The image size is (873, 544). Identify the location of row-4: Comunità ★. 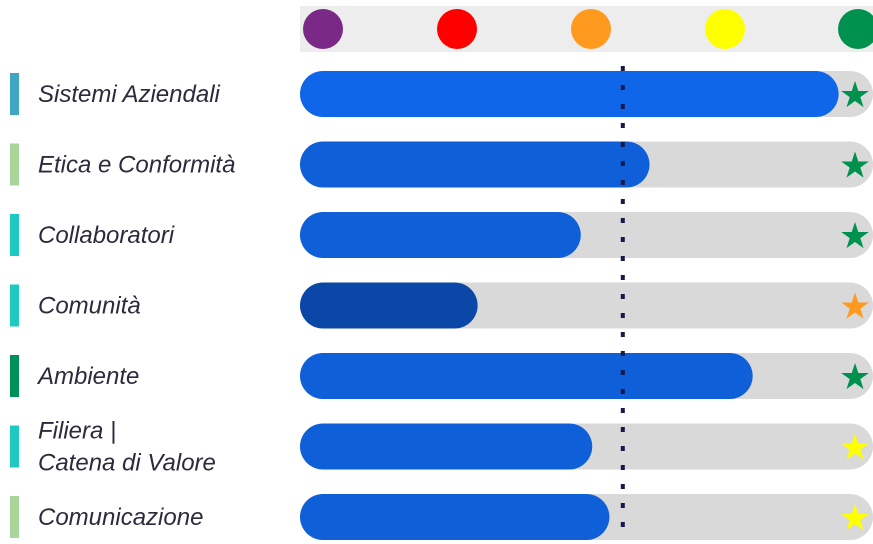
(441, 305).